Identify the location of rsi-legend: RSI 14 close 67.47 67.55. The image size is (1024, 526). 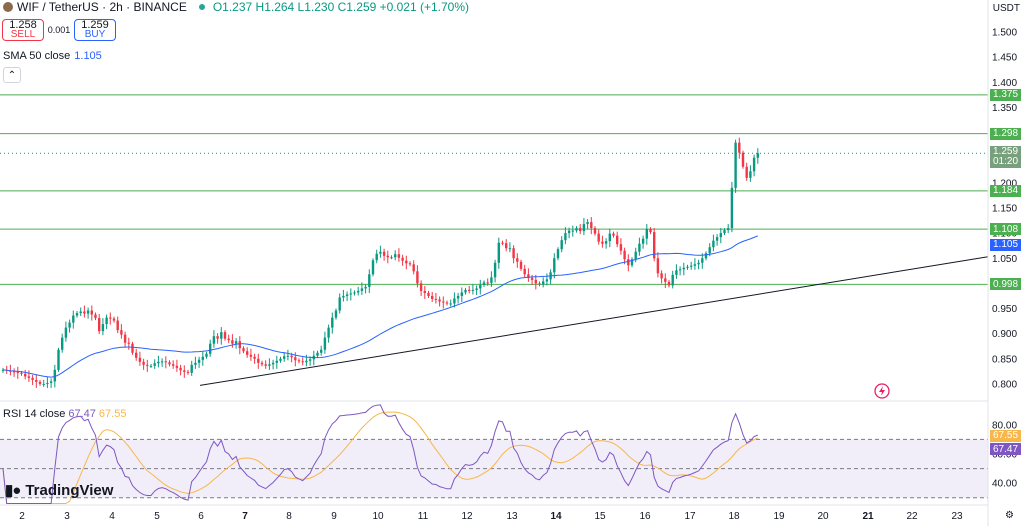
(64, 414).